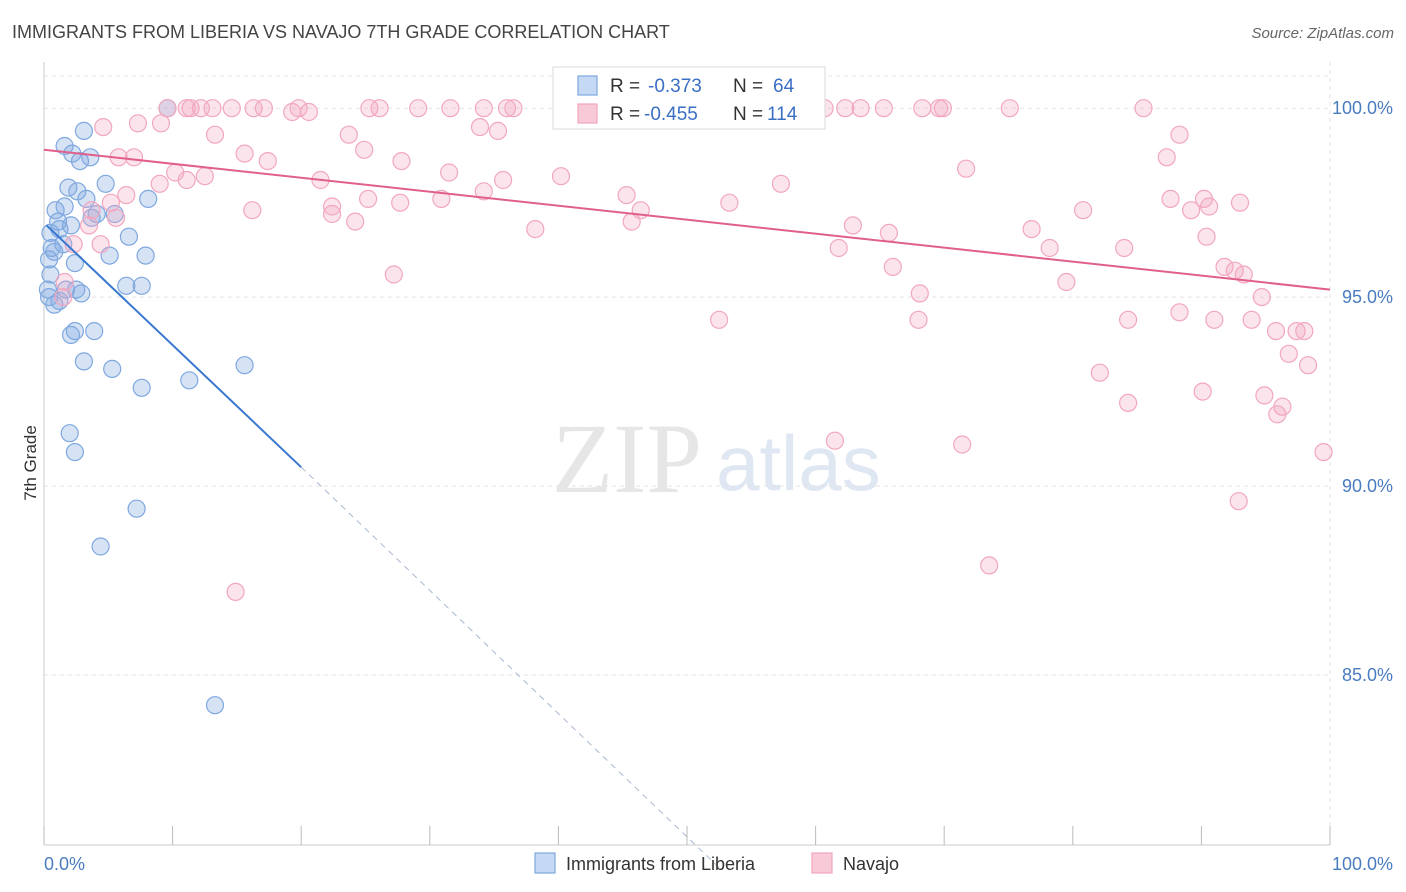  What do you see at coordinates (627, 458) in the screenshot?
I see `watermark-zip: ZIP` at bounding box center [627, 458].